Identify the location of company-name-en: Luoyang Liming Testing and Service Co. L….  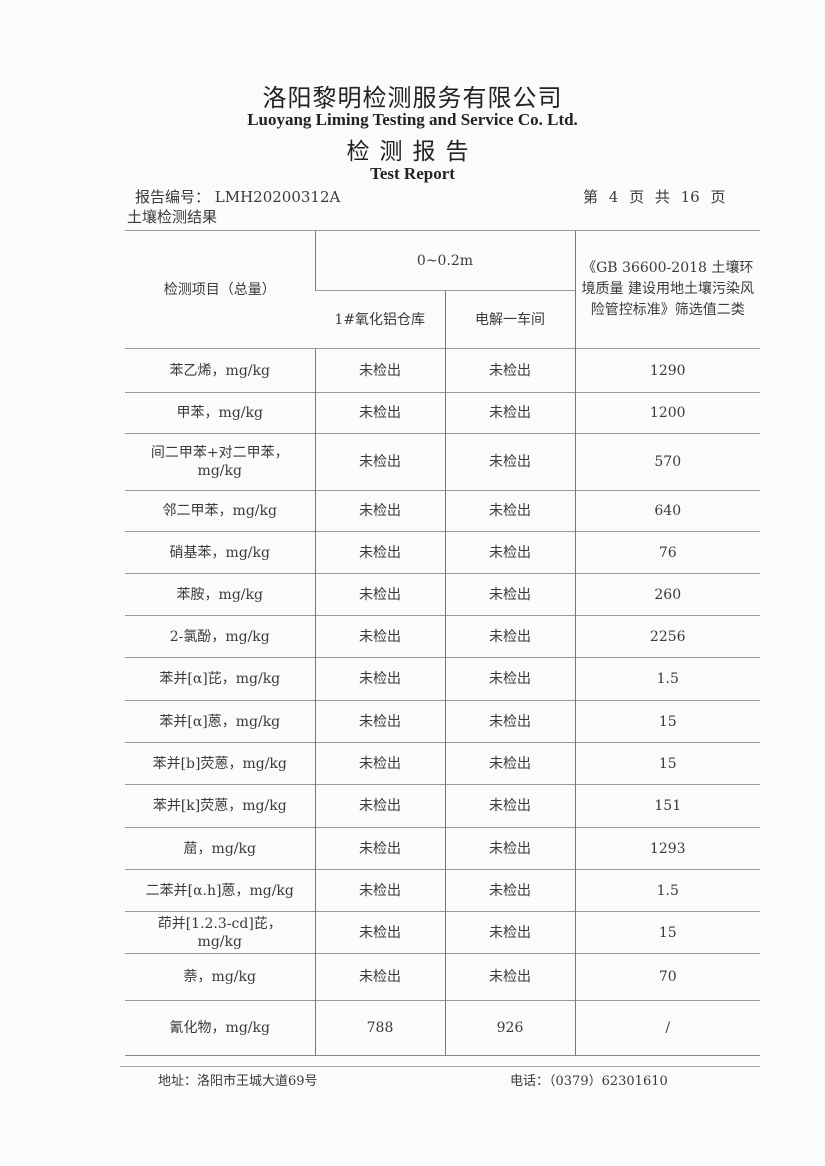
(412, 119).